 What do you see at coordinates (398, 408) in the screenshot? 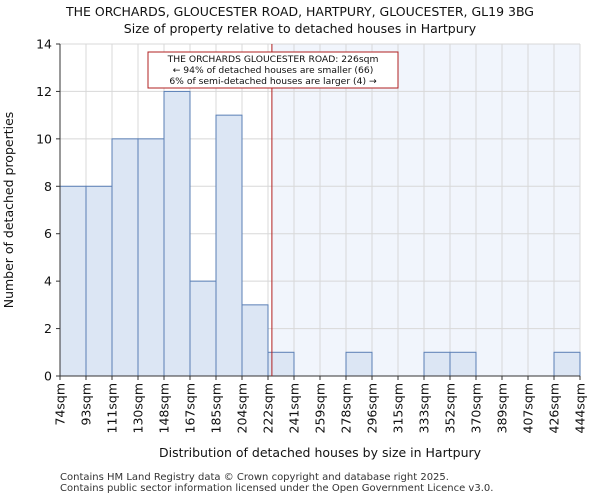
I see `x-tick-label: 315sqm` at bounding box center [398, 408].